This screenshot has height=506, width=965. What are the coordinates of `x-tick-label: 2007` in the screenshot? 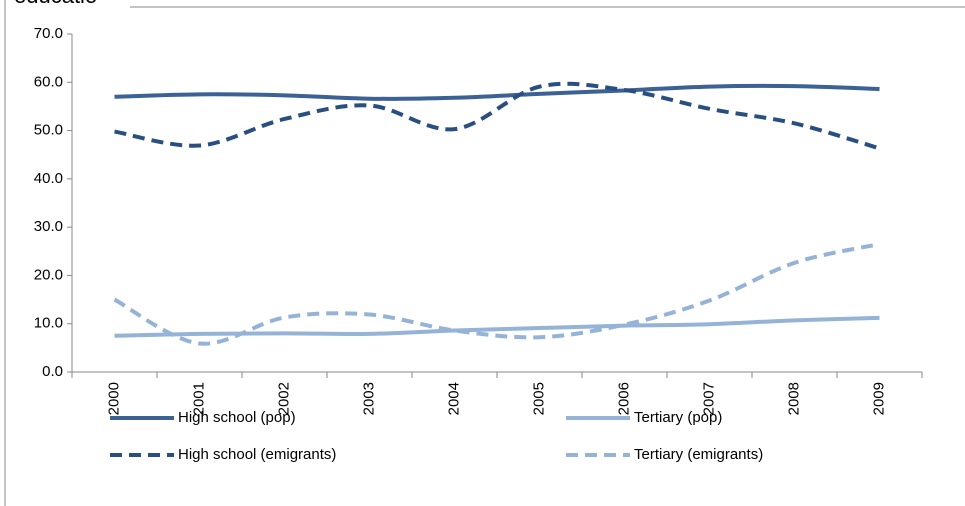 It's located at (708, 398).